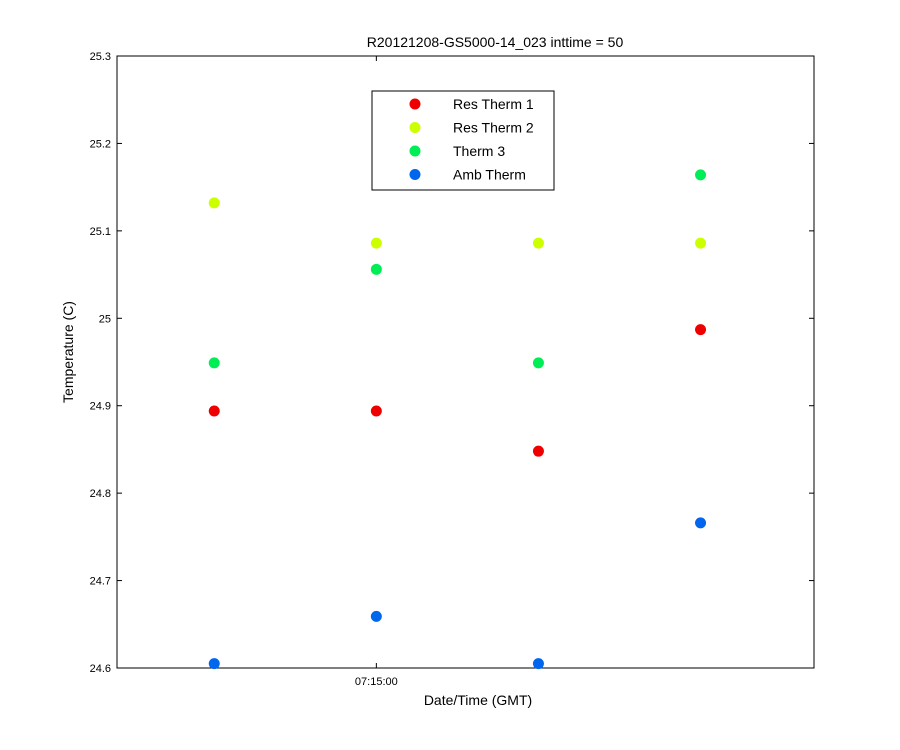 The width and height of the screenshot is (900, 750). What do you see at coordinates (478, 700) in the screenshot?
I see `x-axis-label: Date/Time (GMT)` at bounding box center [478, 700].